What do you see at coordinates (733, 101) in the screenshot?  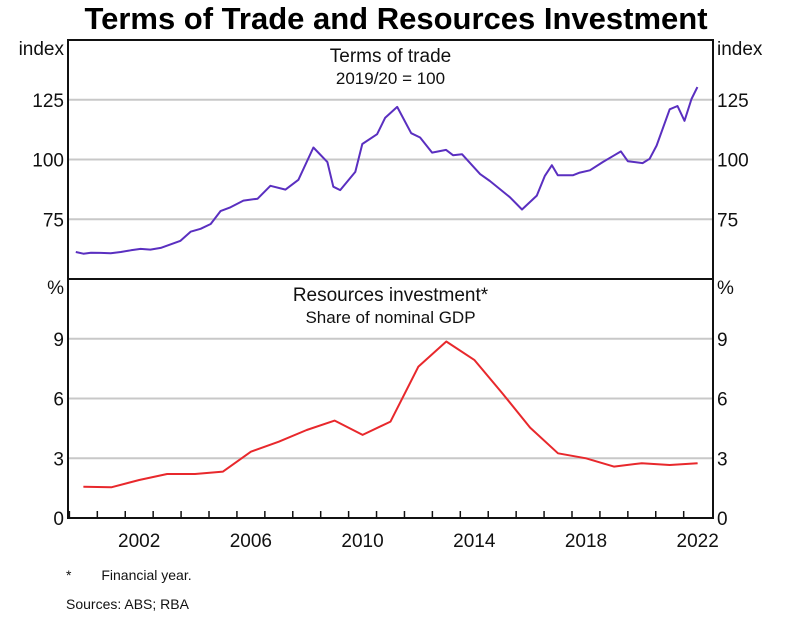 I see `y-tick-label-right: 125` at bounding box center [733, 101].